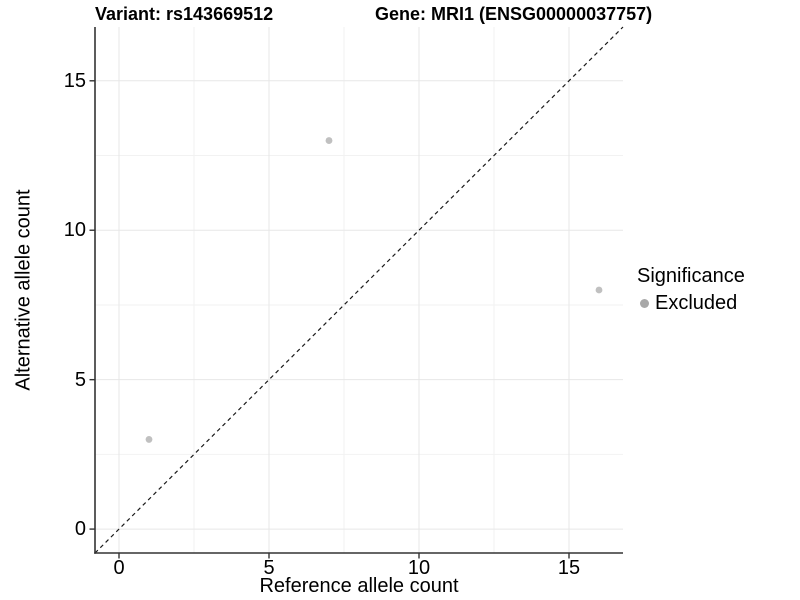 The image size is (800, 600). I want to click on y-tick-label: 5, so click(80, 379).